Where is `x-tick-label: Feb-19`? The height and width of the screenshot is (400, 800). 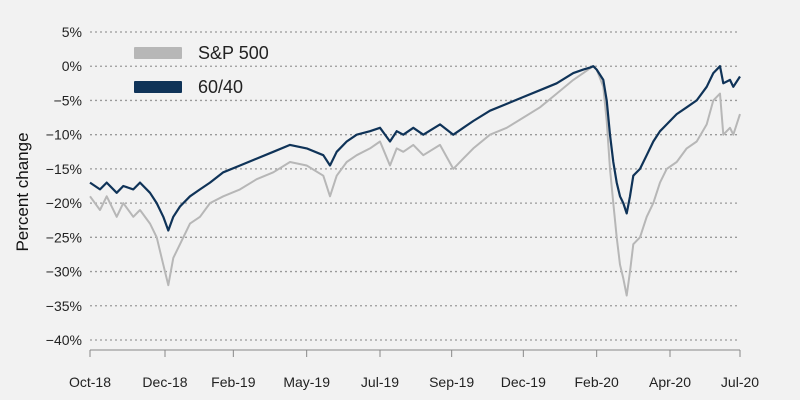
x-tick-label: Feb-19 is located at coordinates (233, 382).